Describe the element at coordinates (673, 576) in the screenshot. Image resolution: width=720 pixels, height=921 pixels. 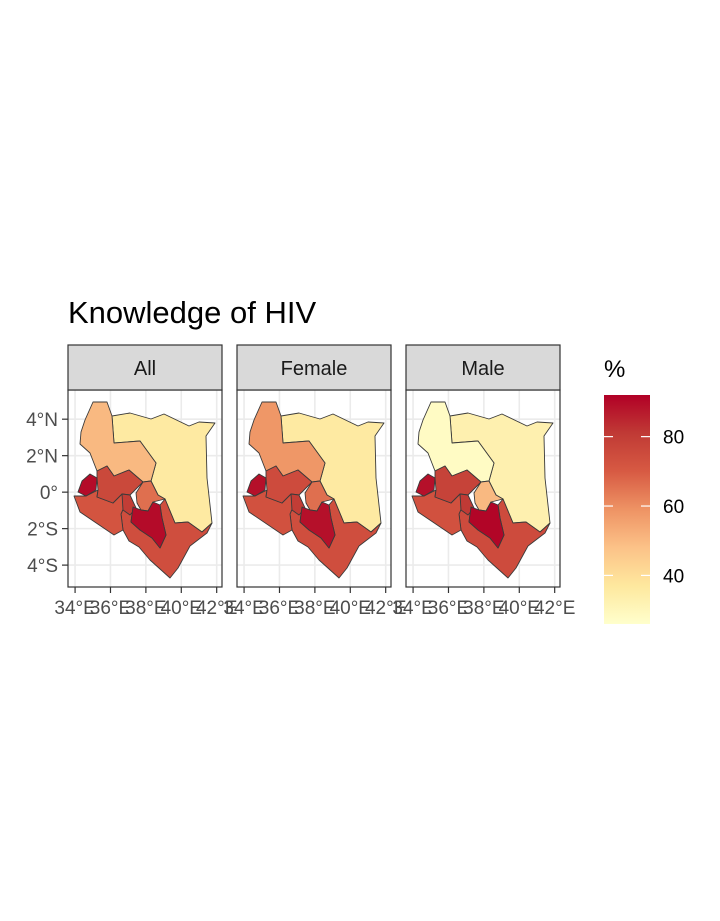
I see `legend-tick-label: 40` at that location.